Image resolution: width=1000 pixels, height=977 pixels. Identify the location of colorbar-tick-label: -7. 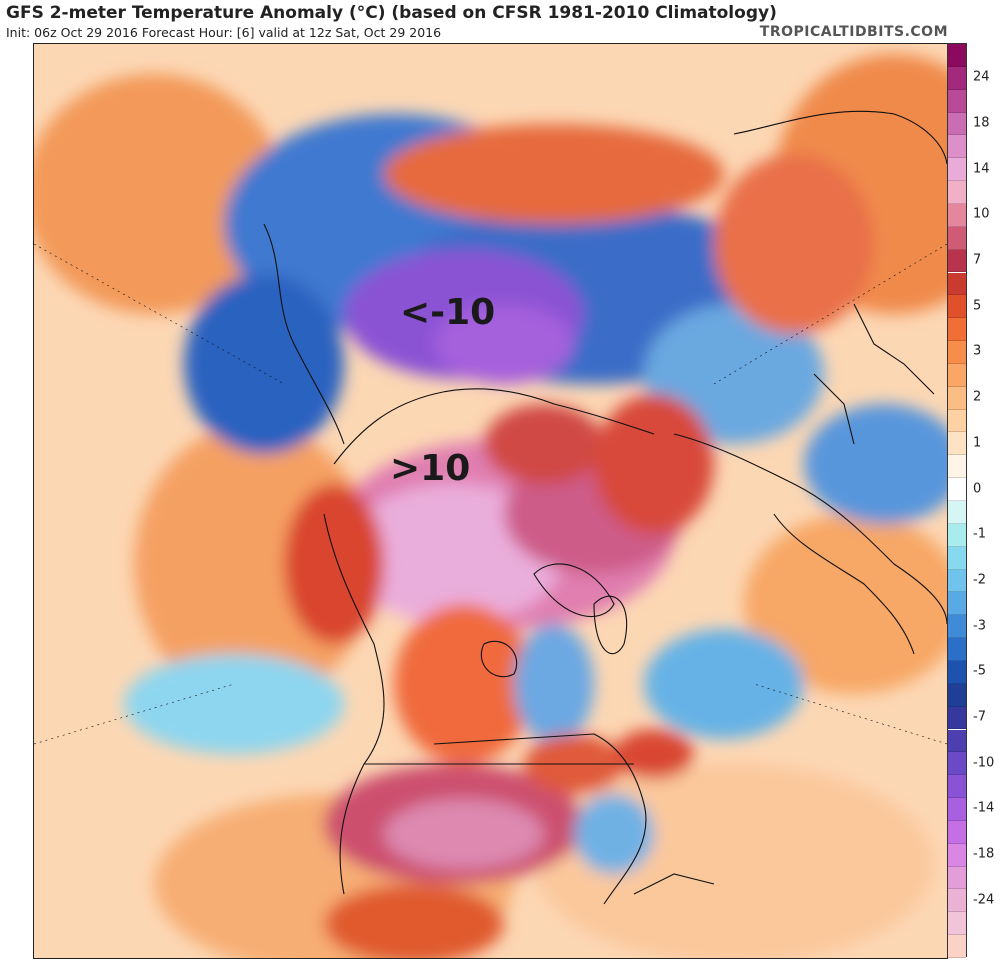
(979, 717).